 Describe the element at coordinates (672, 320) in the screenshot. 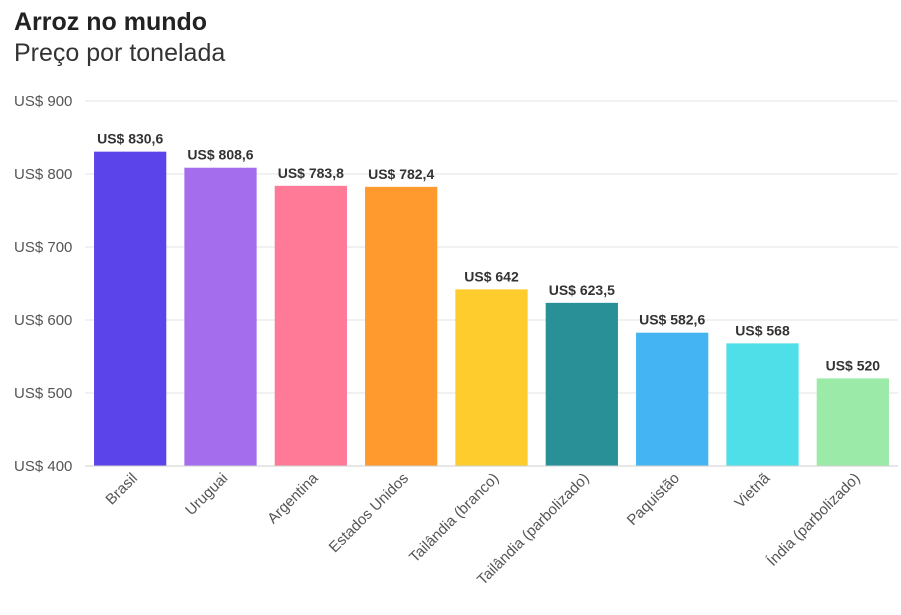

I see `data-label: US$ 582,6` at that location.